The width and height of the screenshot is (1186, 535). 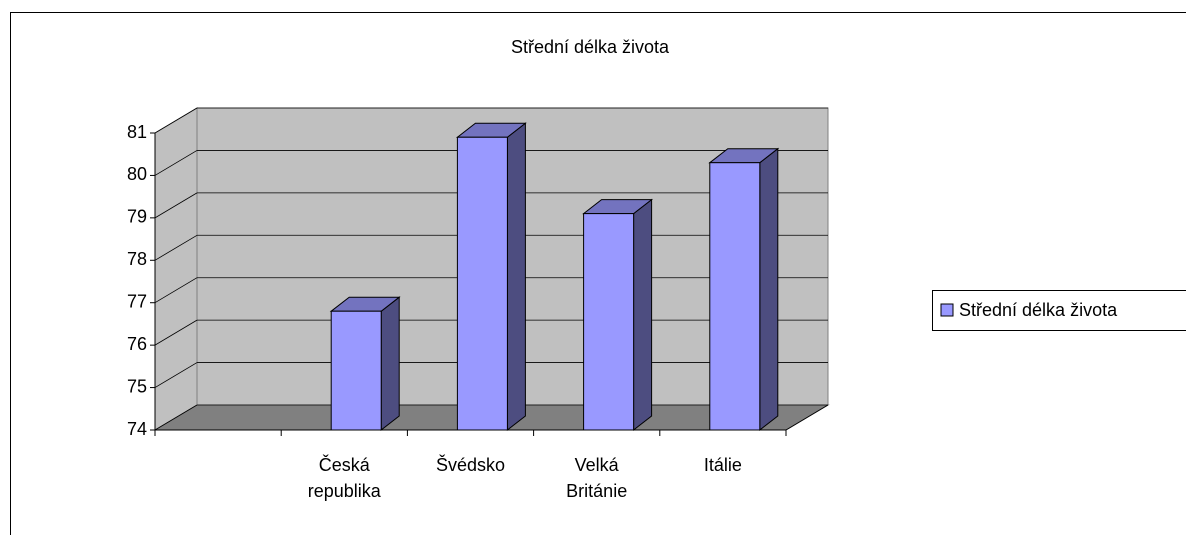 What do you see at coordinates (947, 310) in the screenshot?
I see `legend-swatch` at bounding box center [947, 310].